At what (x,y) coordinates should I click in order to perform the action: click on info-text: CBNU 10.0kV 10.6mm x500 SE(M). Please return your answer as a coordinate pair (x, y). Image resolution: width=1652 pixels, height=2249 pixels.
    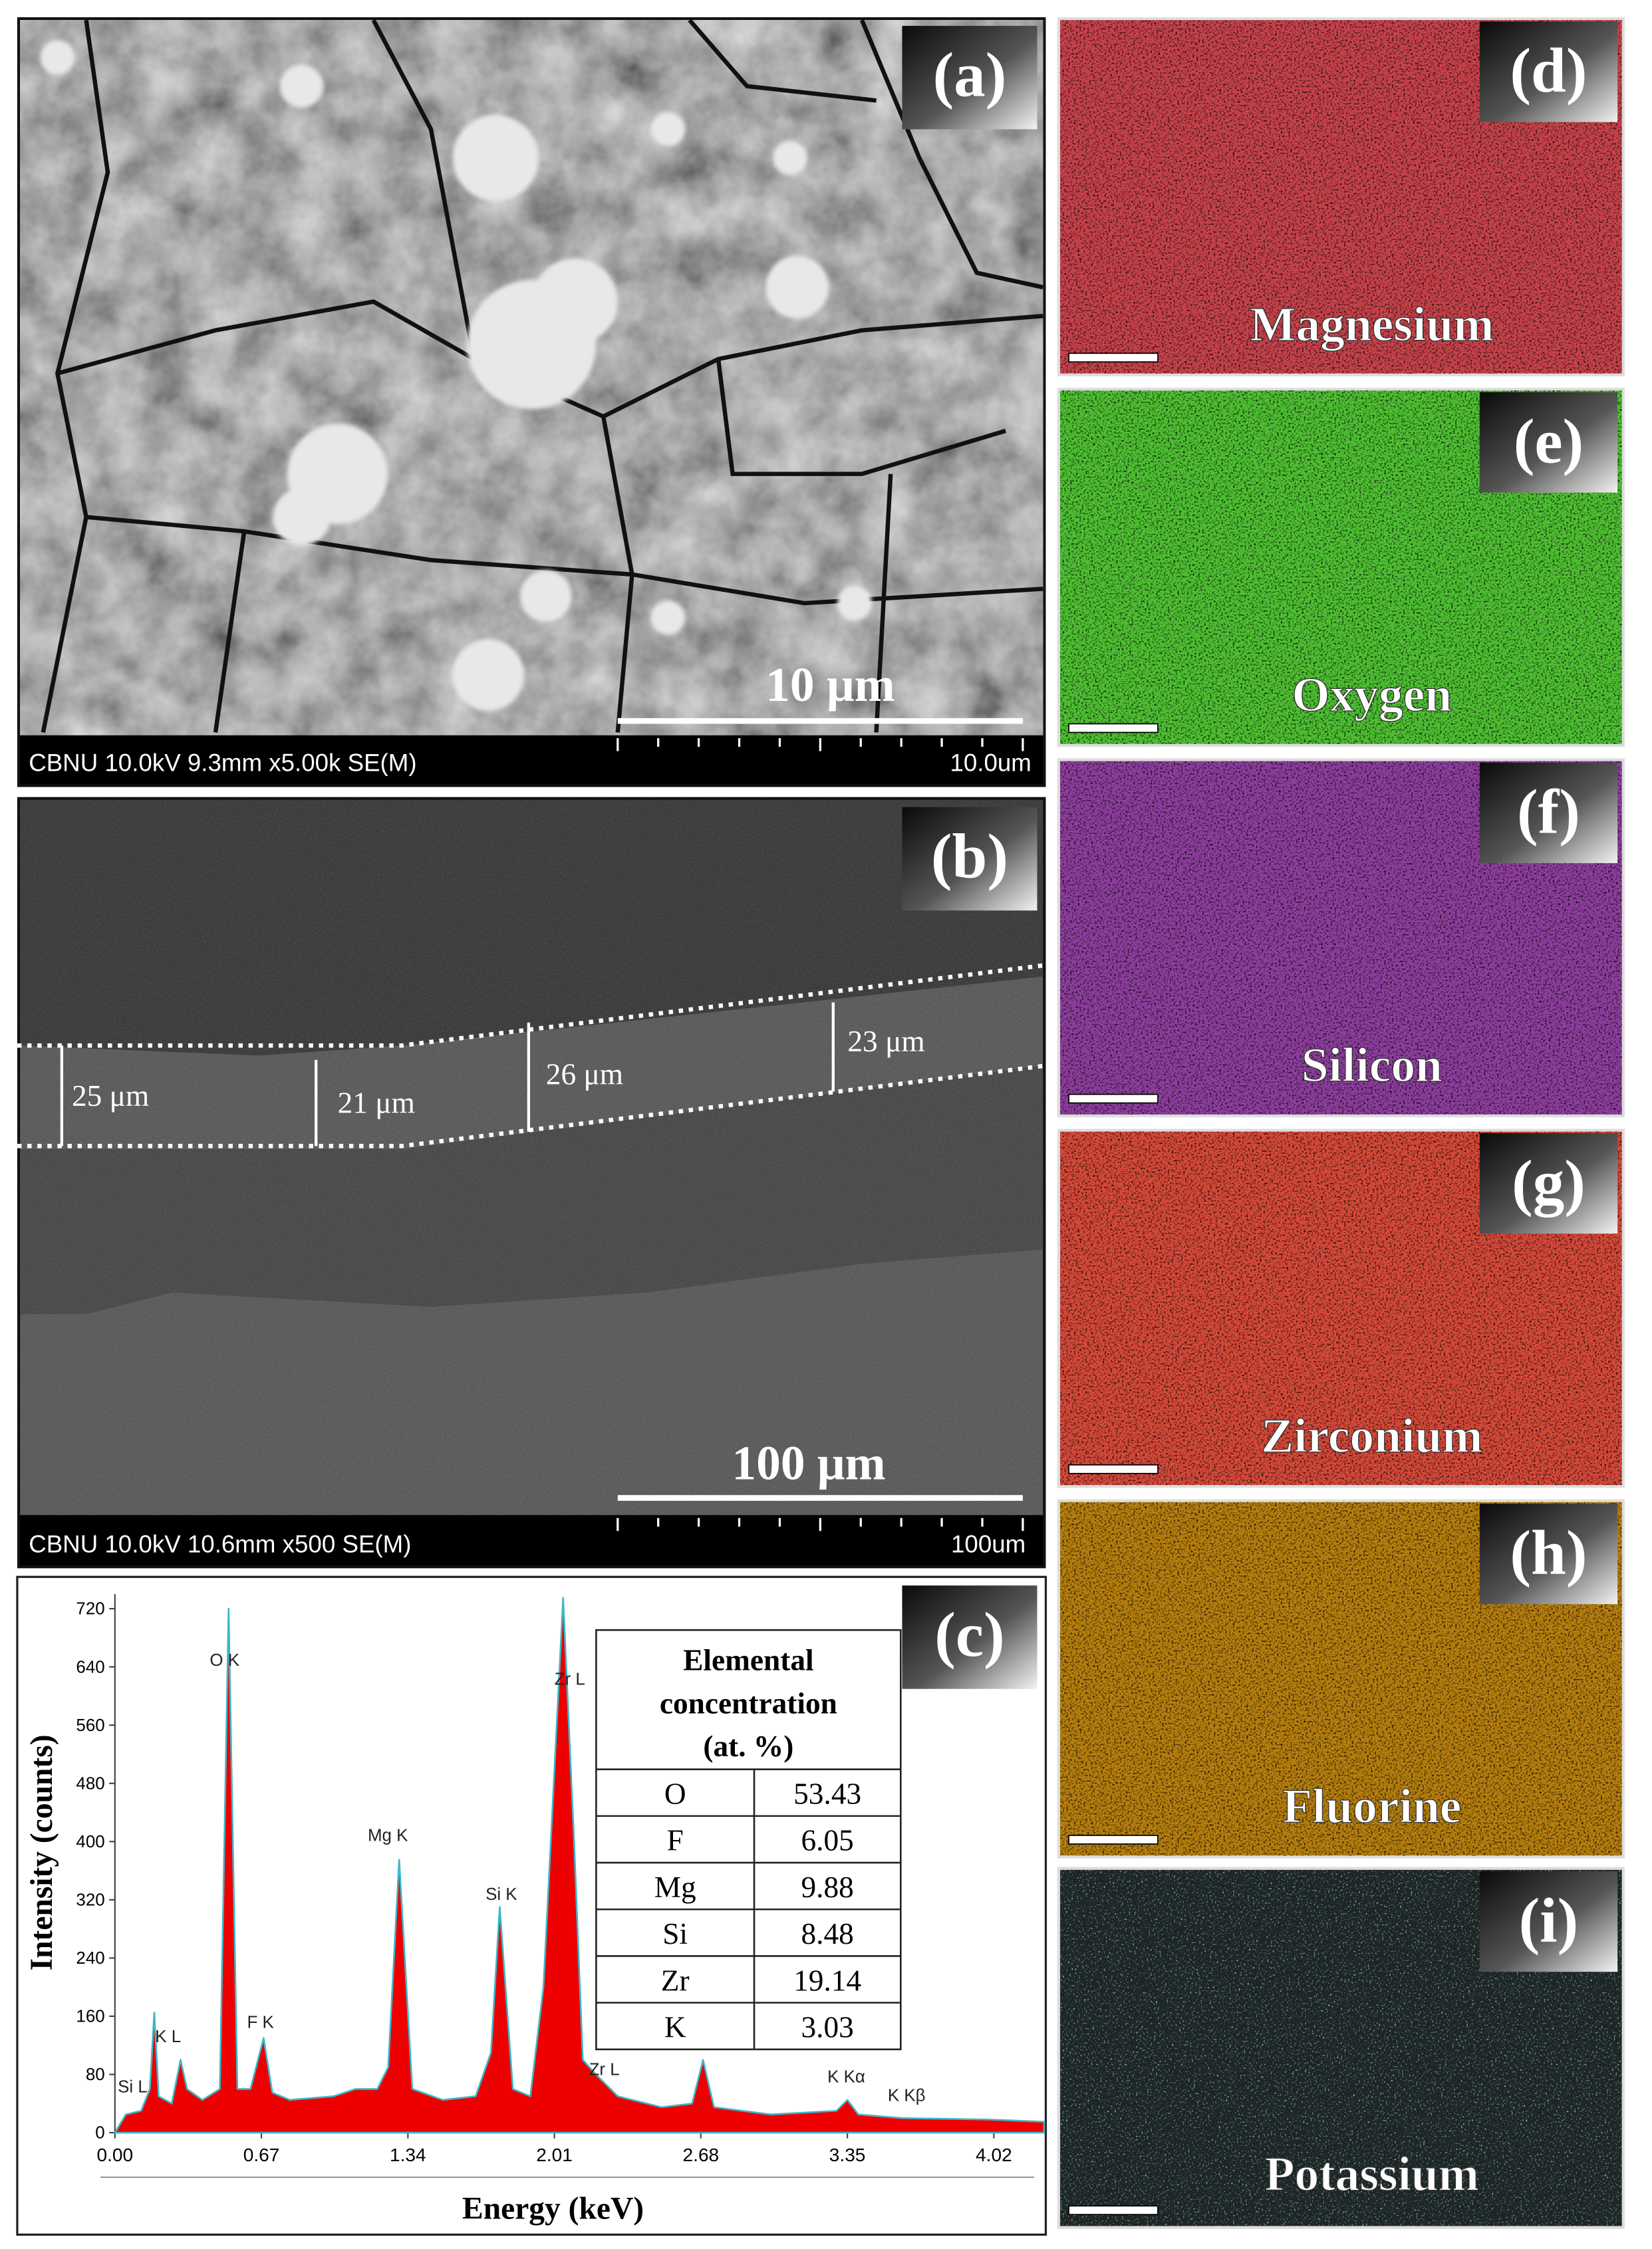
    Looking at the image, I should click on (220, 1544).